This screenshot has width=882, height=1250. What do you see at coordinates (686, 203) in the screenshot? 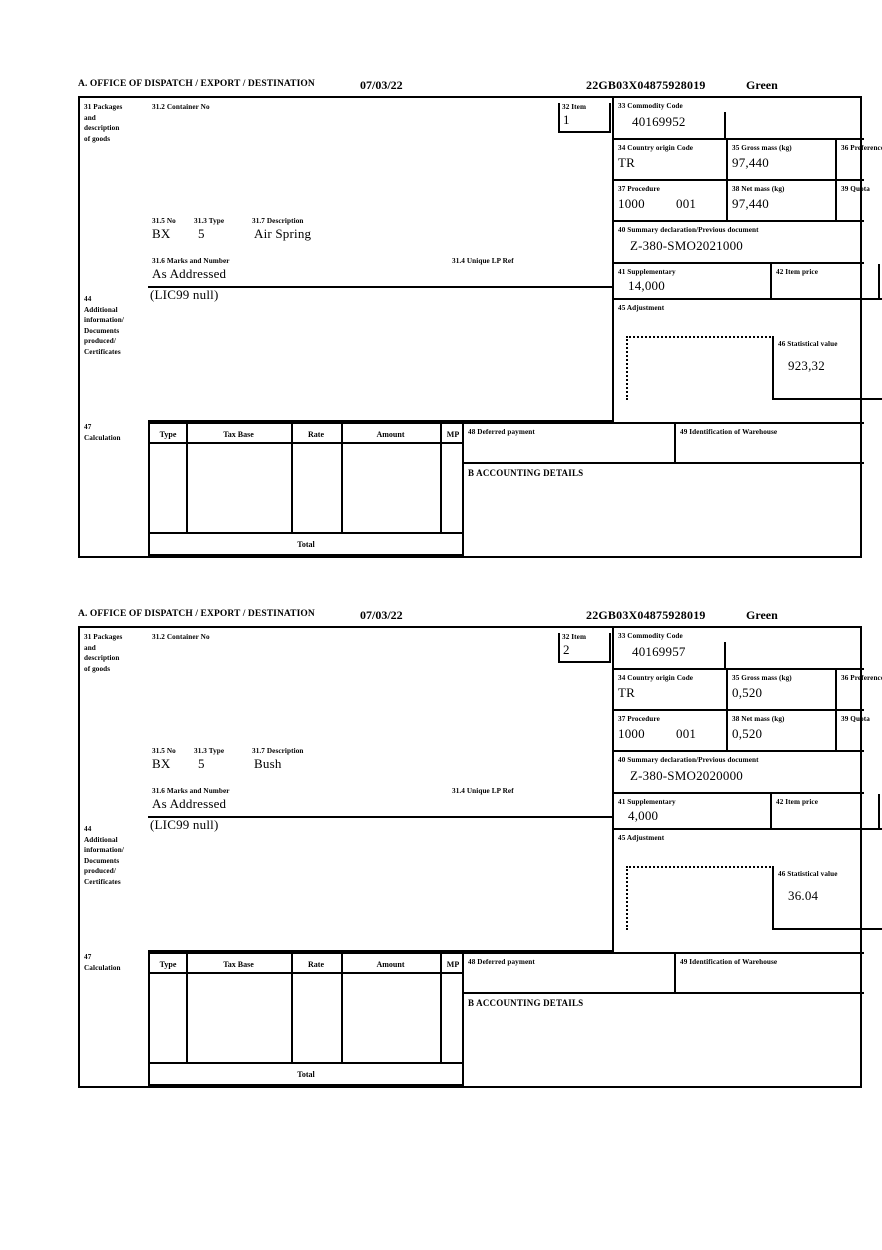
I see `procedure-additional-value: 001` at bounding box center [686, 203].